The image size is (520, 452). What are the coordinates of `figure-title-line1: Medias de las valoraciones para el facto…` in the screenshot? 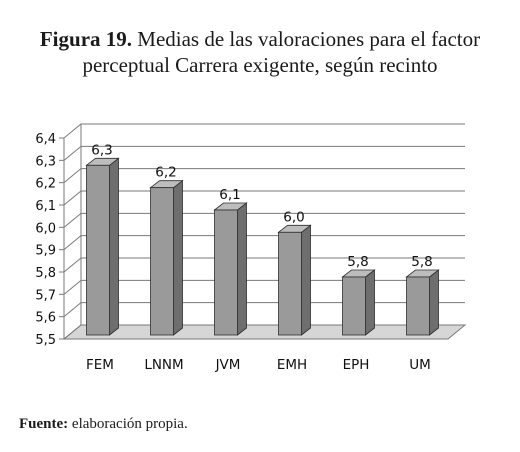 It's located at (309, 39).